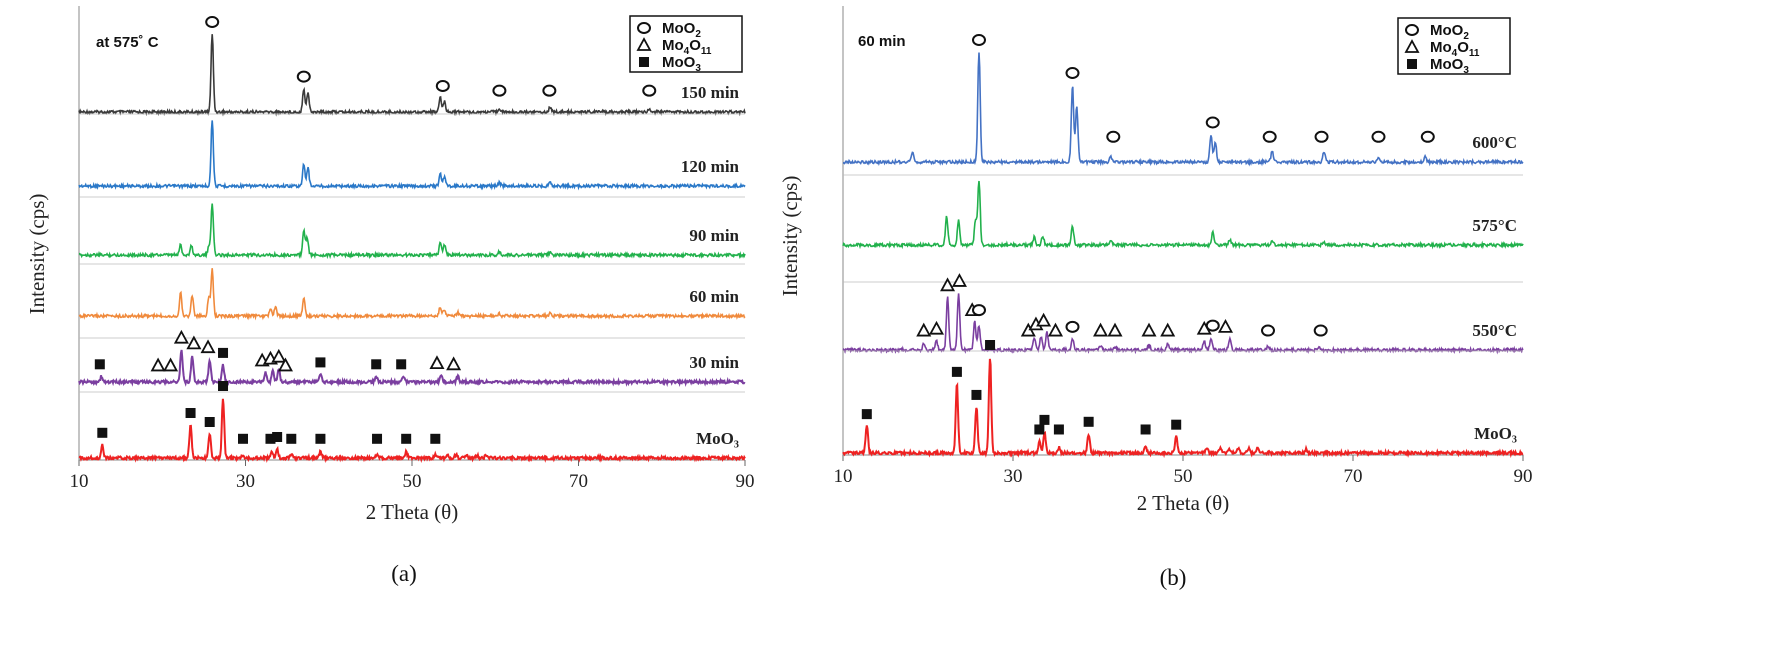 The image size is (1777, 650). What do you see at coordinates (1494, 330) in the screenshot?
I see `series-label: 550°C` at bounding box center [1494, 330].